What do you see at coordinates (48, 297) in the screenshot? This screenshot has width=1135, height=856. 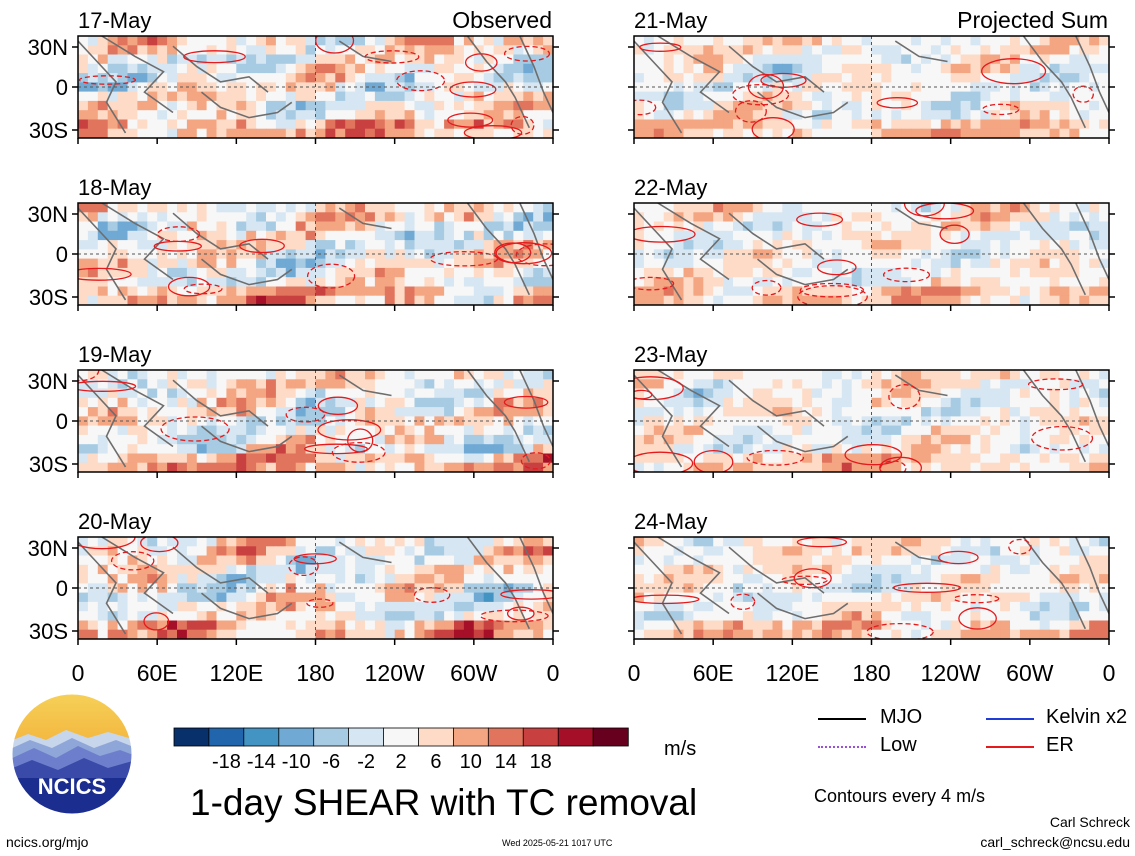 I see `lat-tick-label: 30S` at bounding box center [48, 297].